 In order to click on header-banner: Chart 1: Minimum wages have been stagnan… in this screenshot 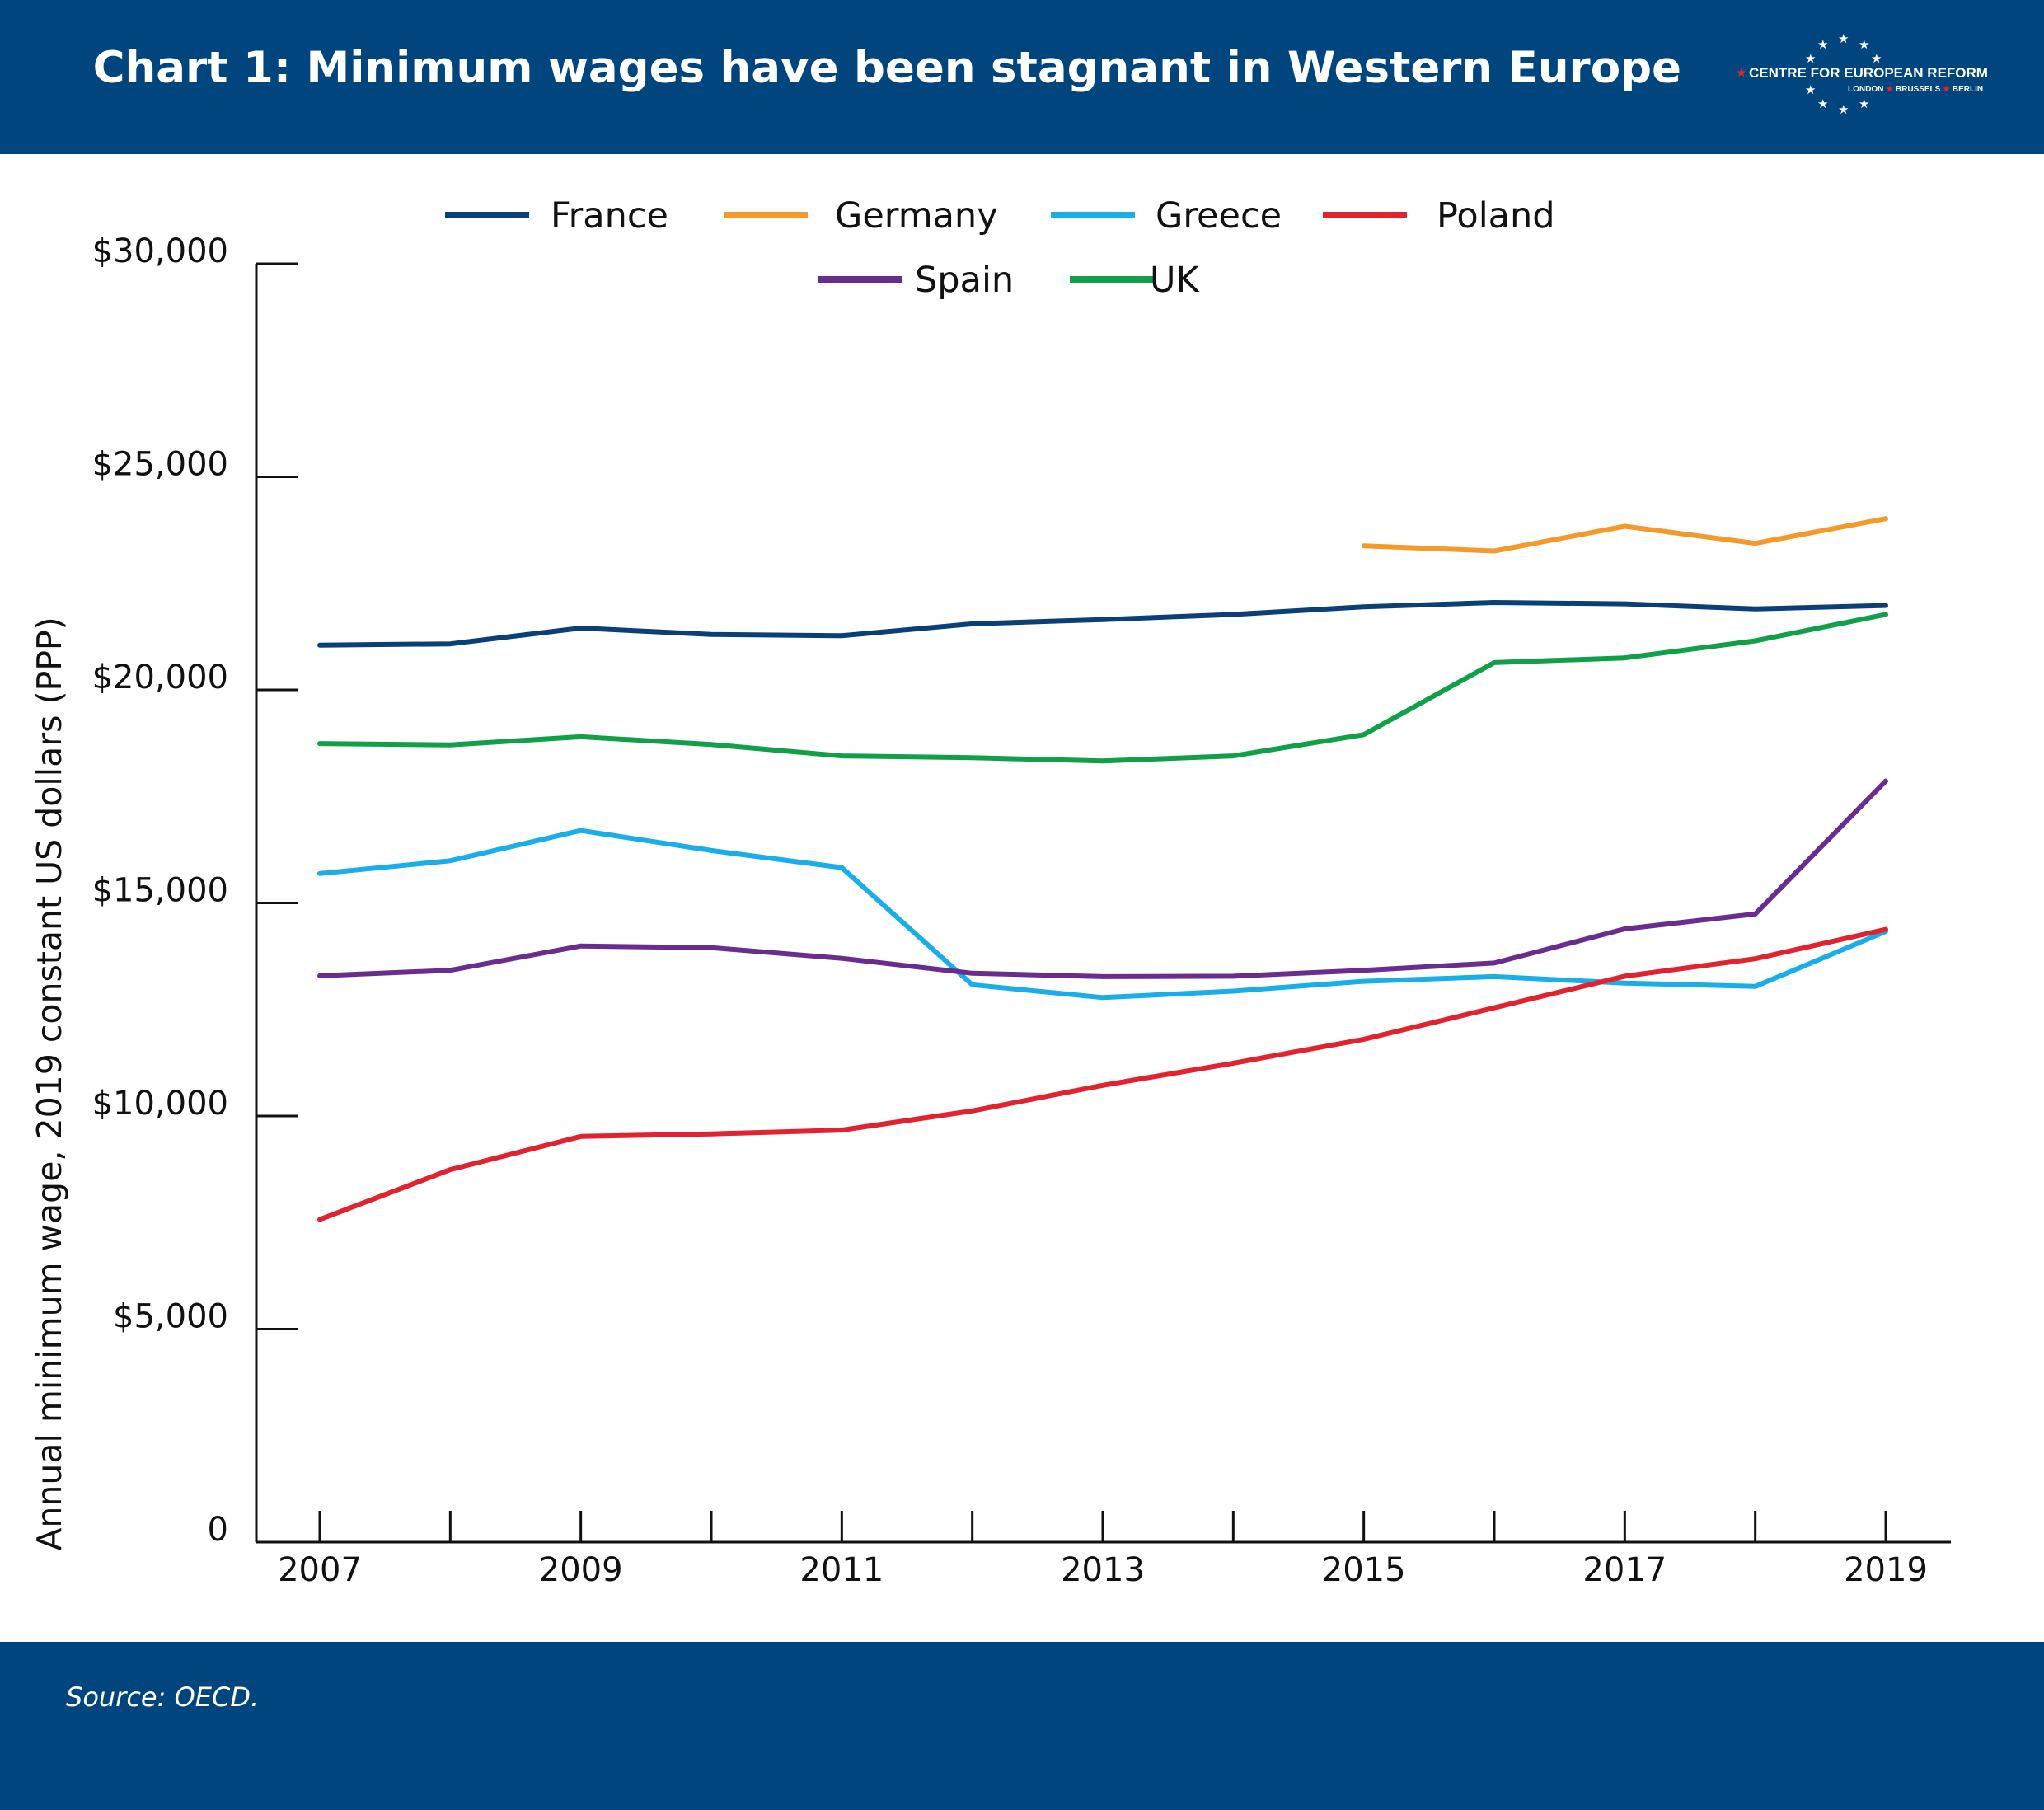, I will do `click(1022, 77)`.